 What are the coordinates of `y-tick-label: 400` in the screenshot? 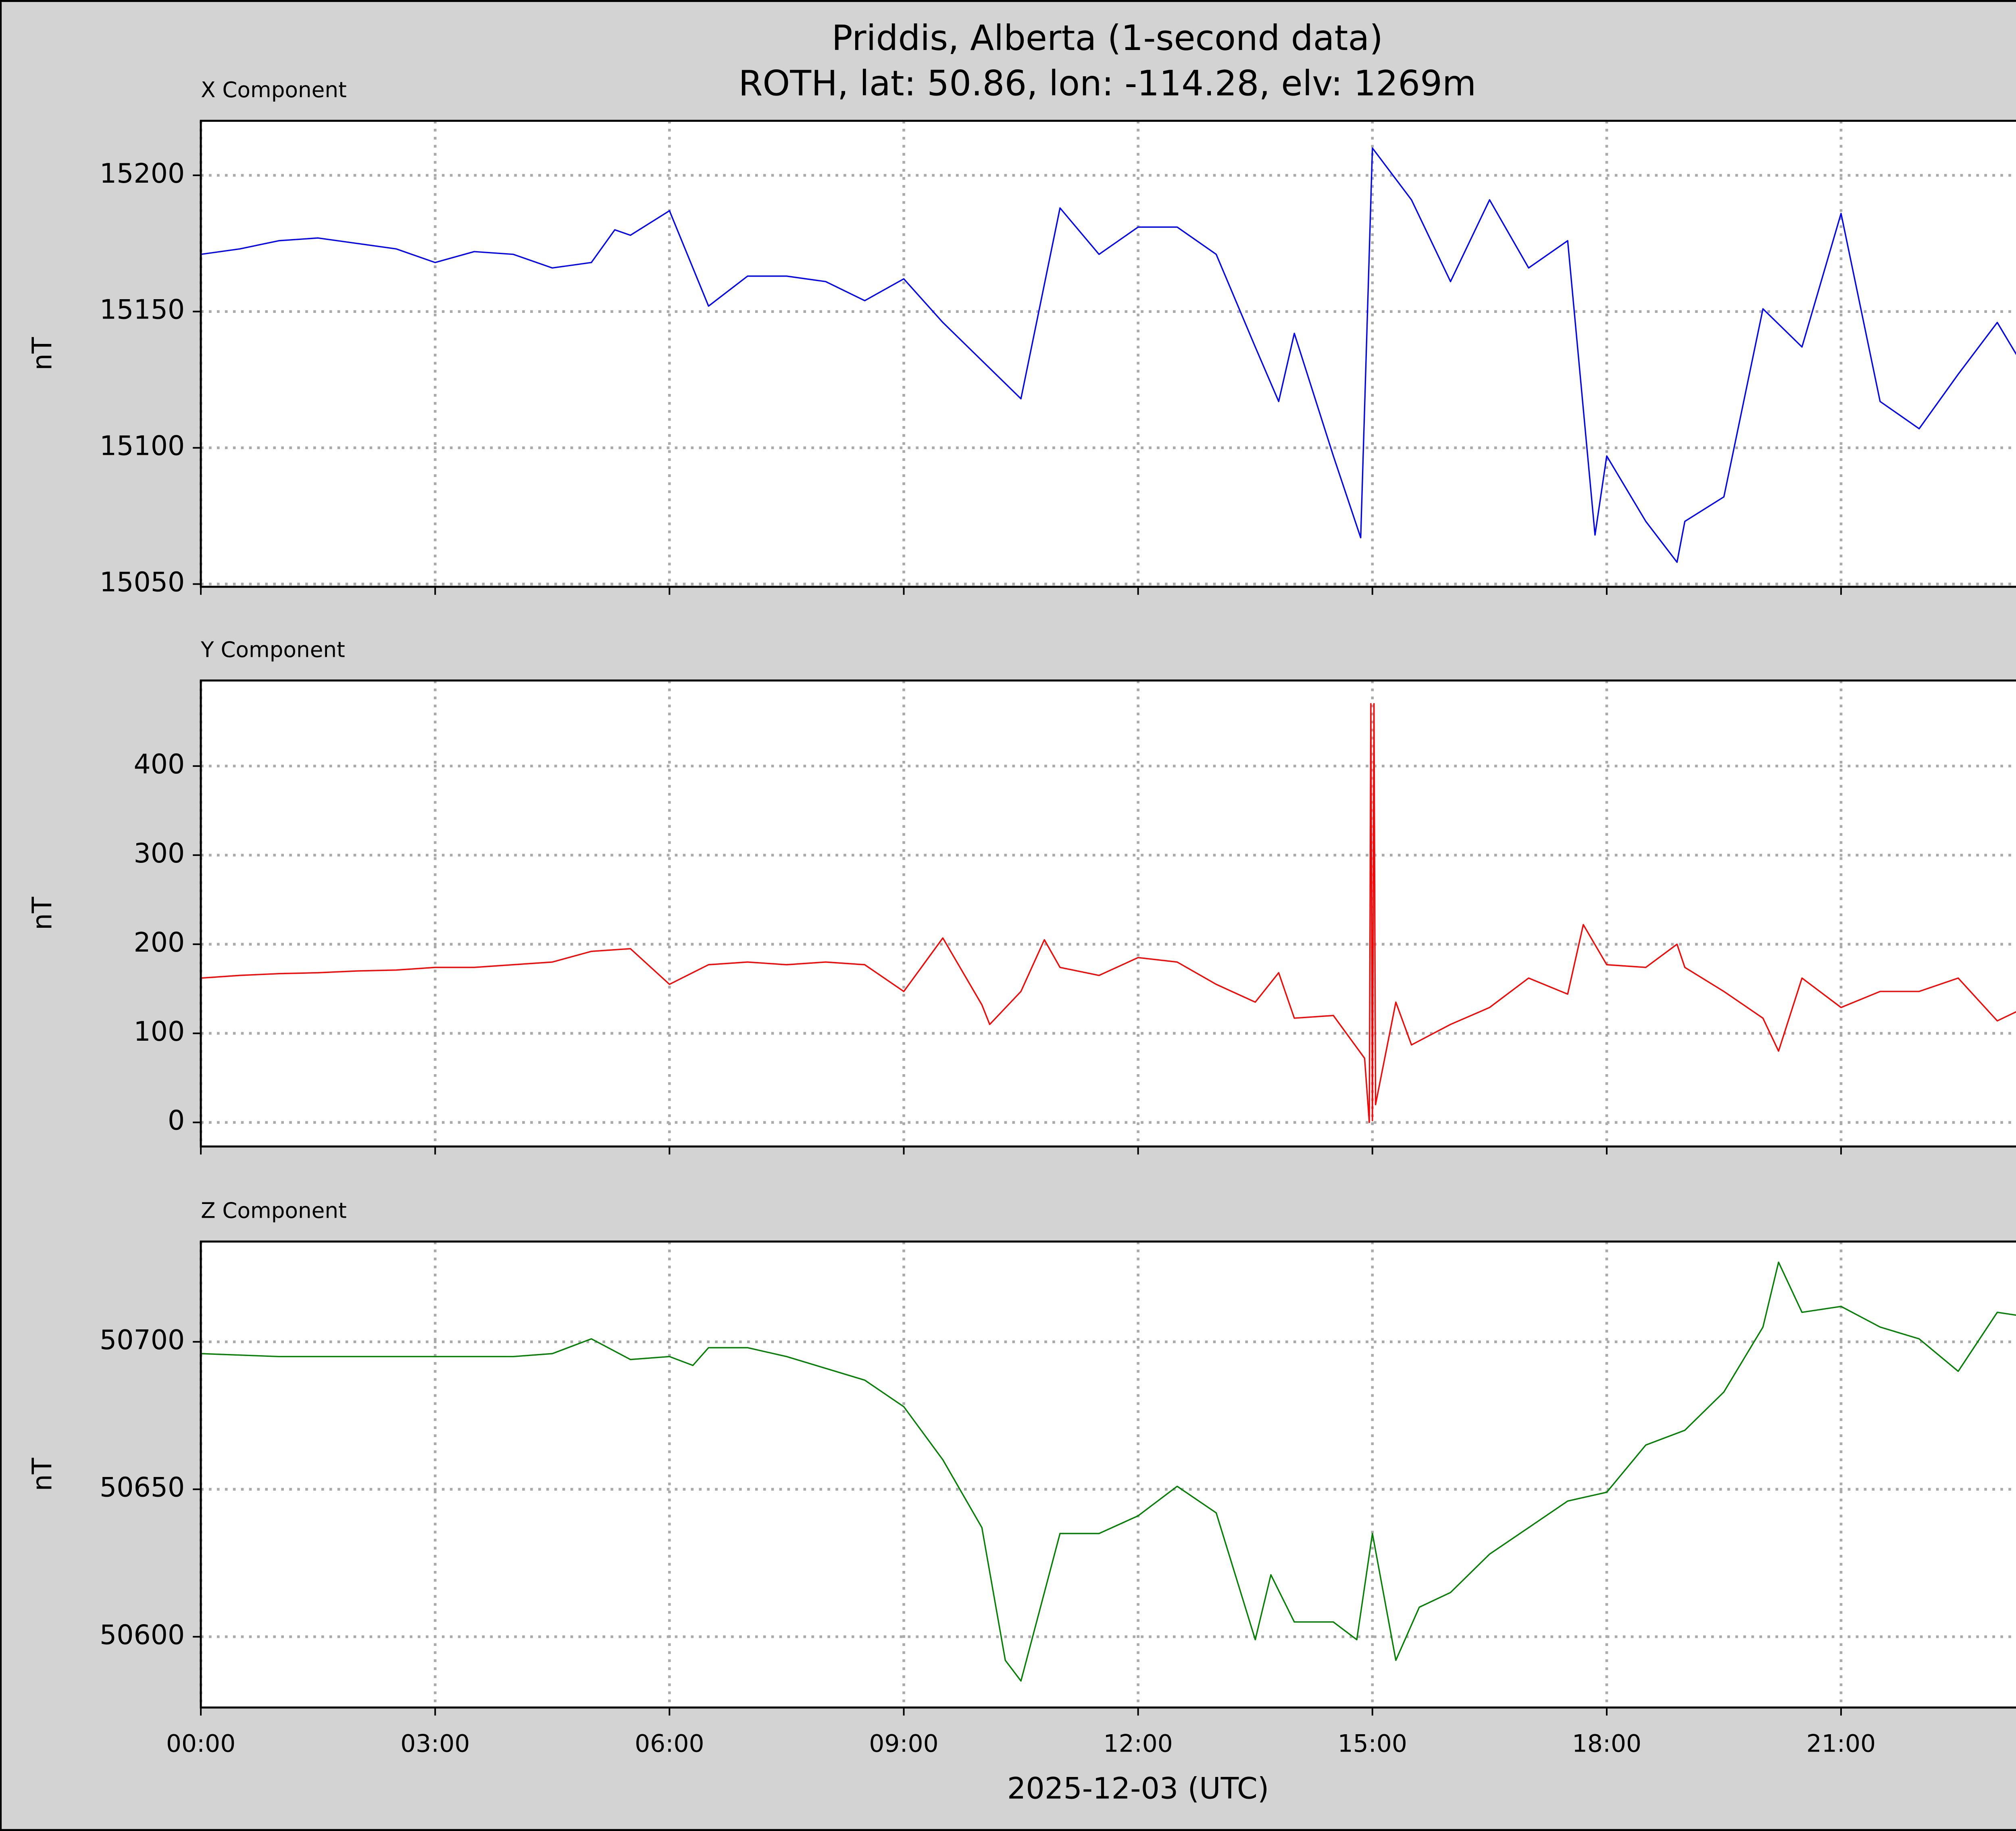 It's located at (159, 764).